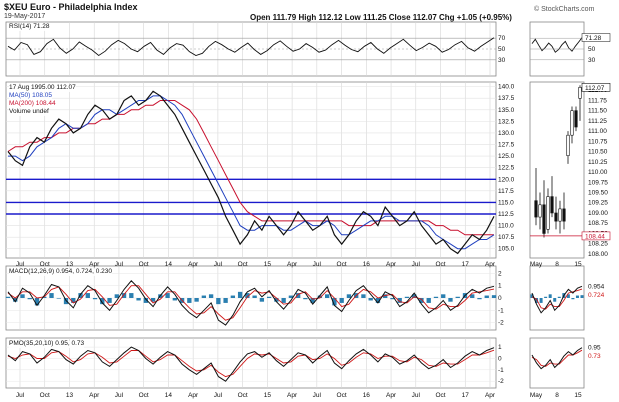 Image resolution: width=619 pixels, height=402 pixels. I want to click on pmo-line, so click(251, 364).